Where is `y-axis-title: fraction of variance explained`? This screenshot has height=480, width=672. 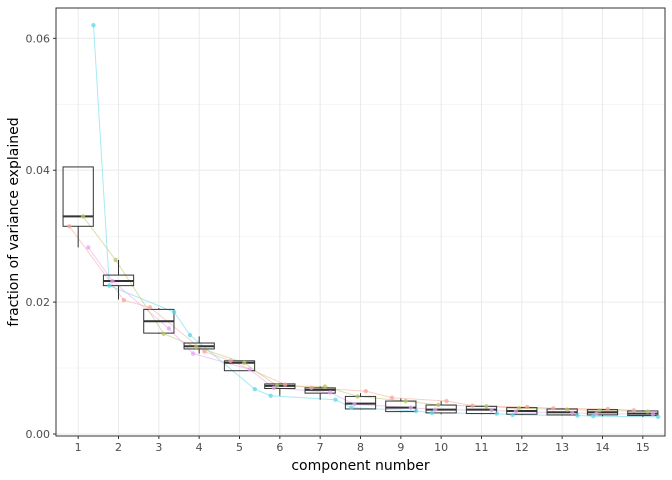 y-axis-title: fraction of variance explained is located at coordinates (14, 221).